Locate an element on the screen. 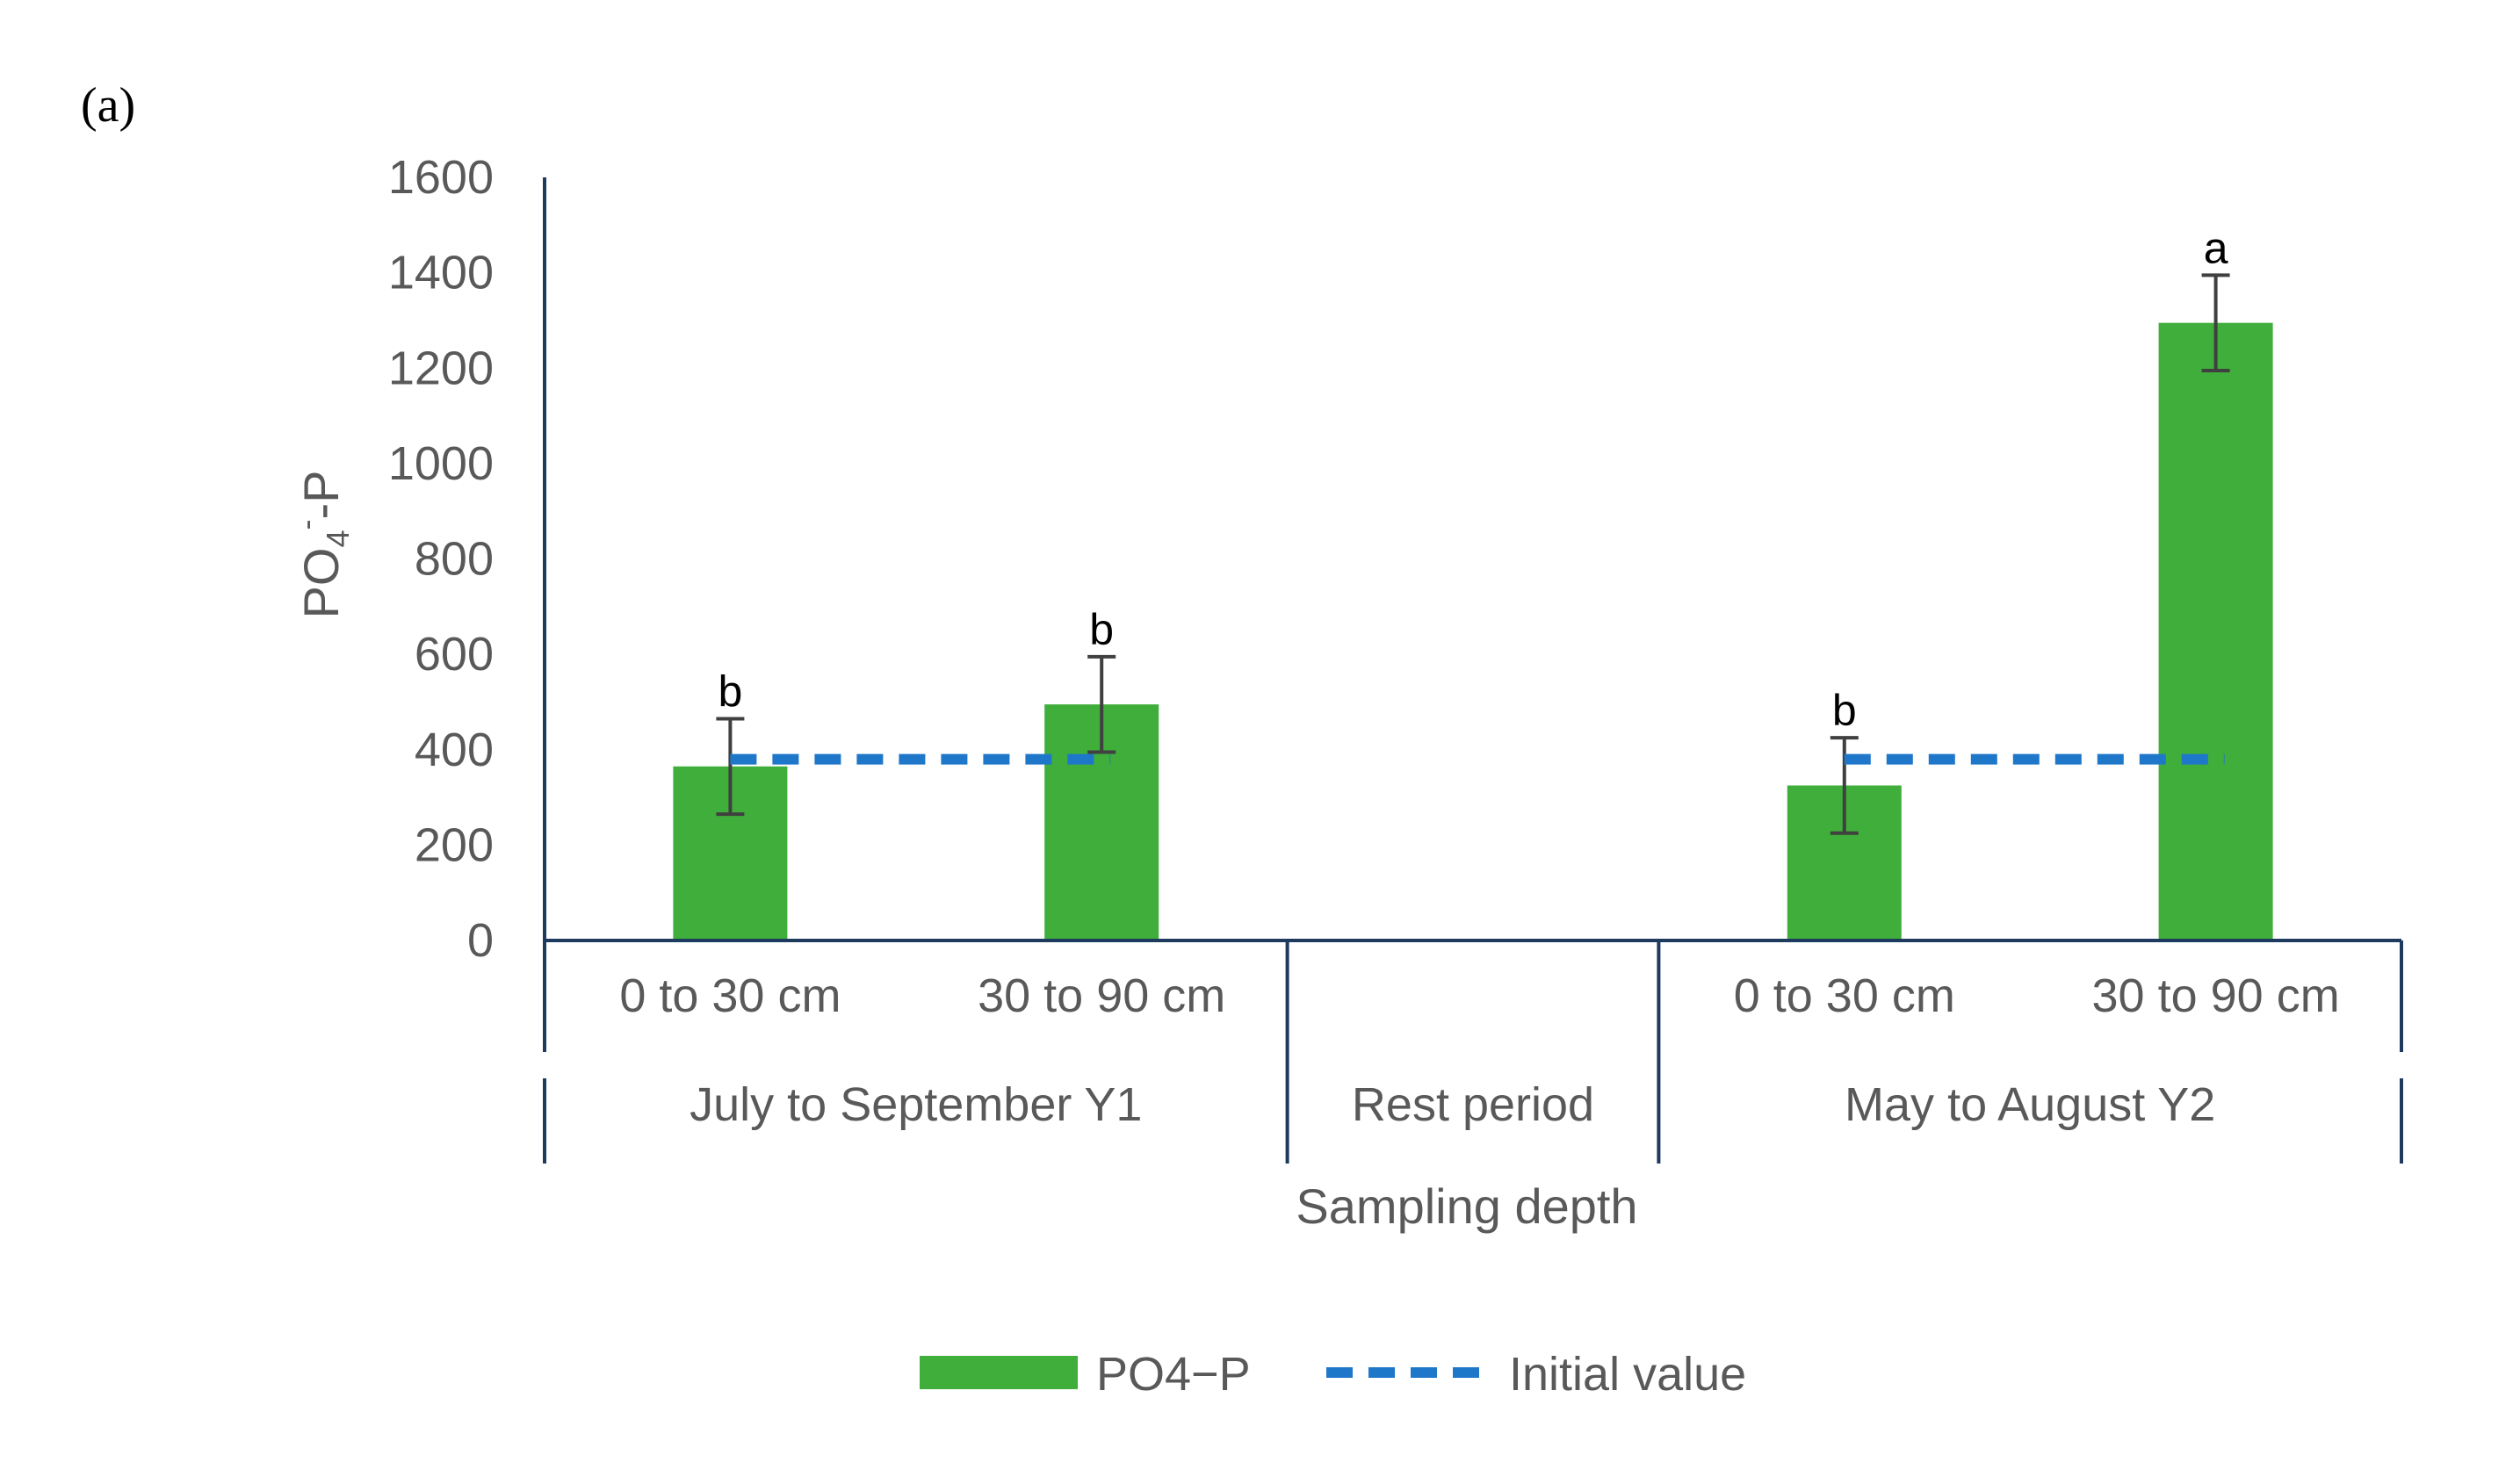 This screenshot has height=1470, width=2520. significance-label: a is located at coordinates (2216, 248).